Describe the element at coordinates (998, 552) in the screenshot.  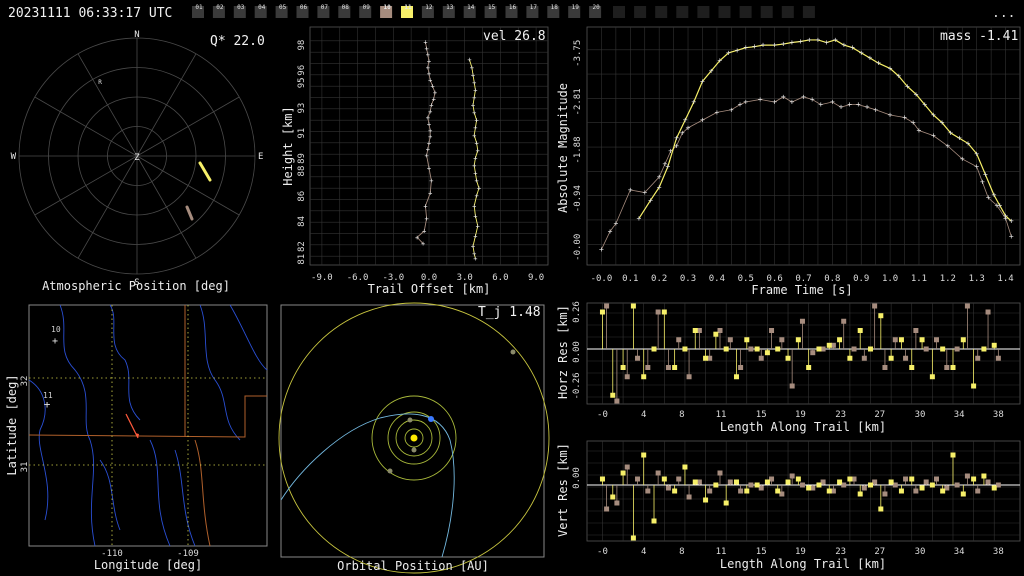
I see `tick-label: 38` at that location.